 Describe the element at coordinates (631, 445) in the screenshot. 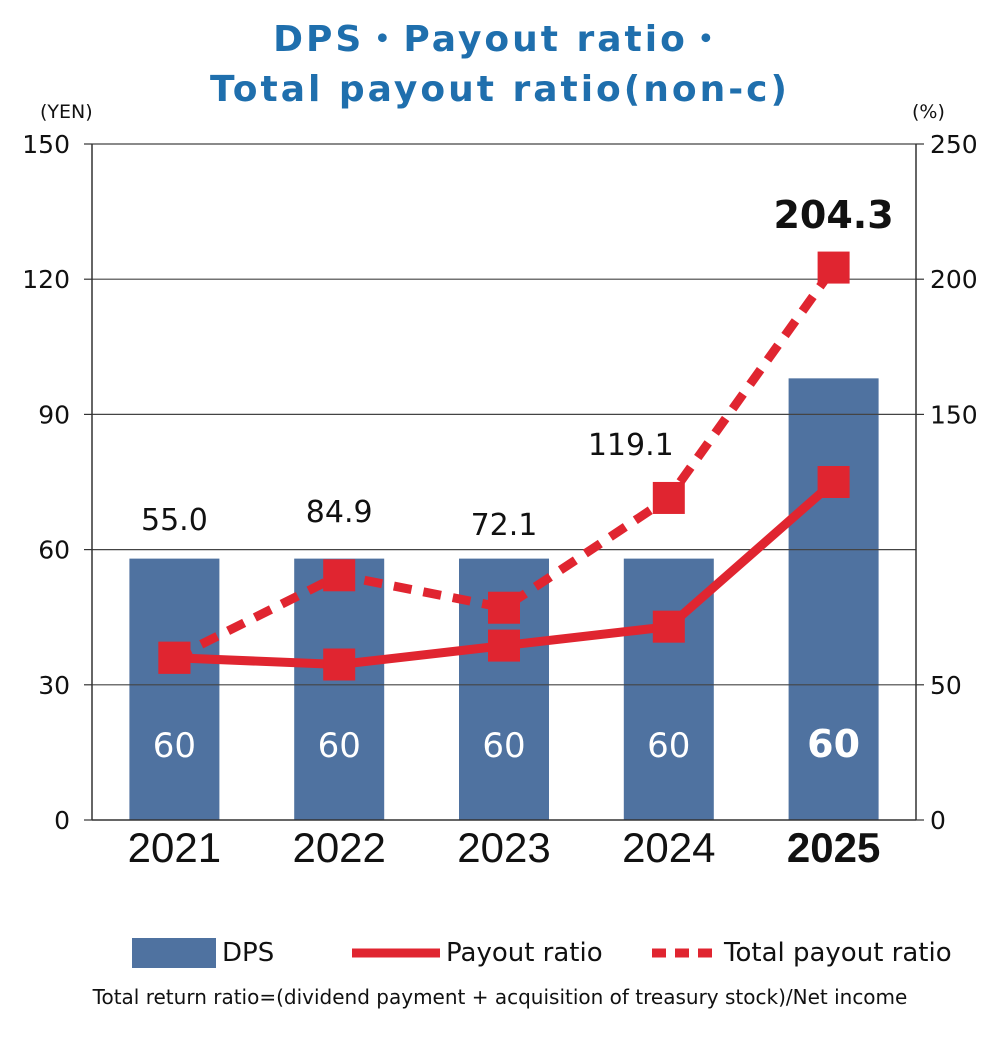

I see `total-payout-label: 119.1` at that location.